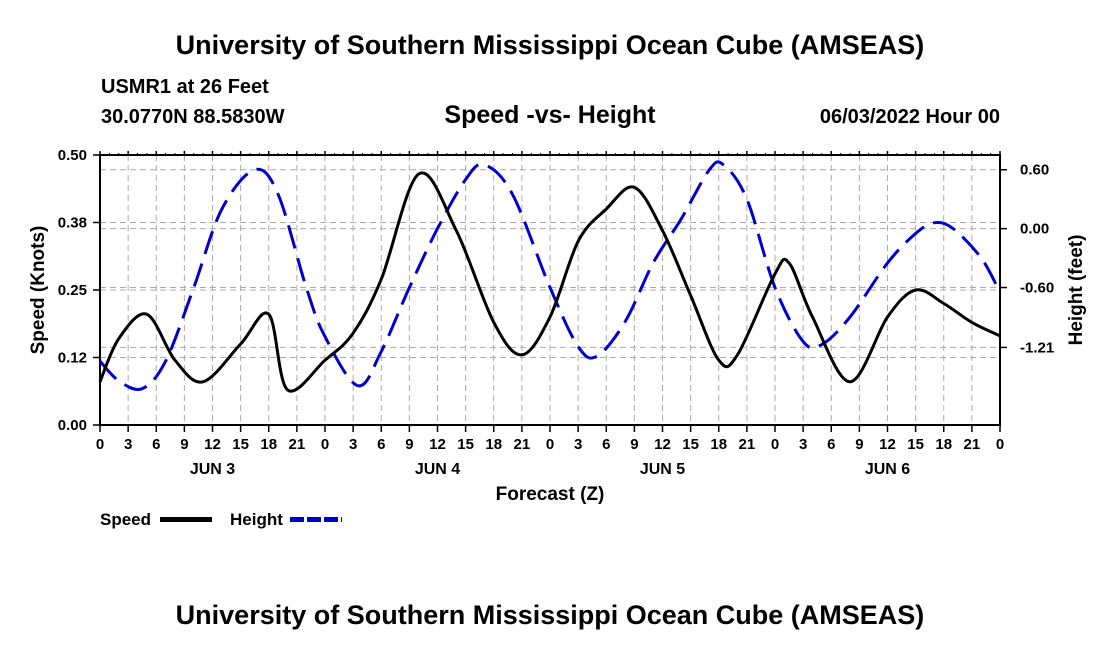 The width and height of the screenshot is (1100, 650). What do you see at coordinates (72, 155) in the screenshot?
I see `y-tick-label: 0.50` at bounding box center [72, 155].